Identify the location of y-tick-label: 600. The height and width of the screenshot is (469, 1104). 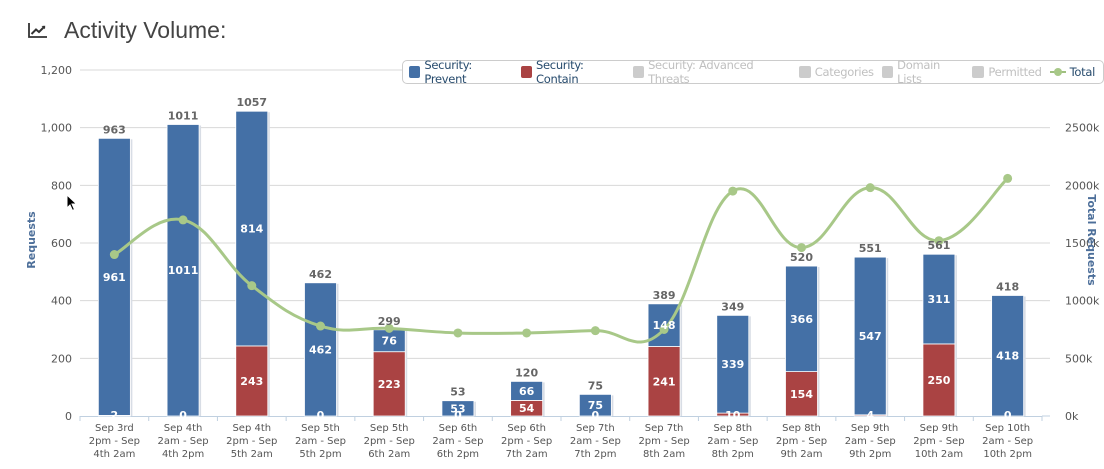
(61, 243).